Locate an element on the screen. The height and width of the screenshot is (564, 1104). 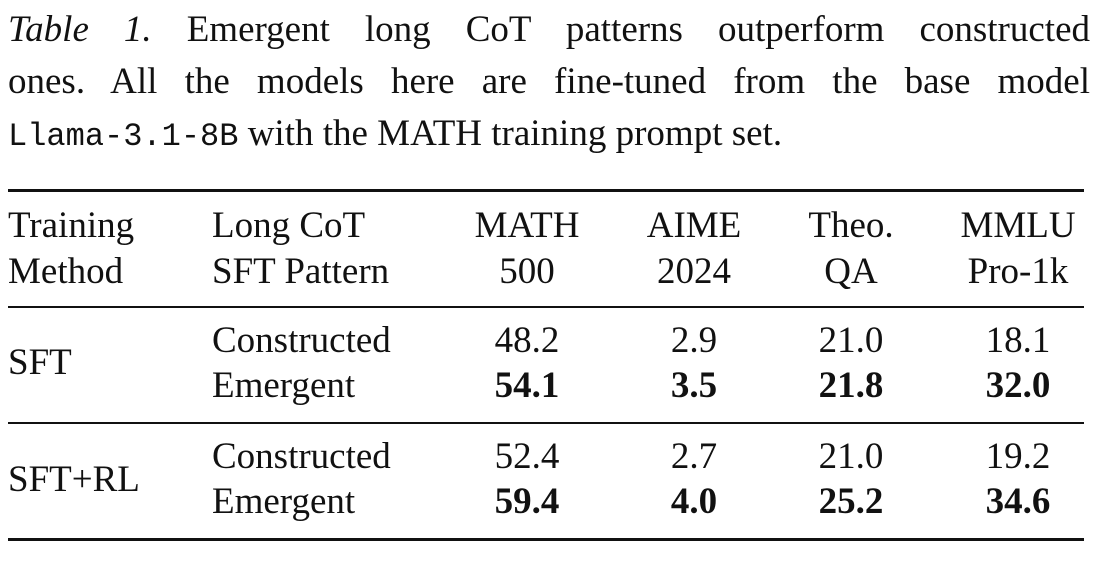
group-method-sft-rl: SFT+RL is located at coordinates (74, 479).